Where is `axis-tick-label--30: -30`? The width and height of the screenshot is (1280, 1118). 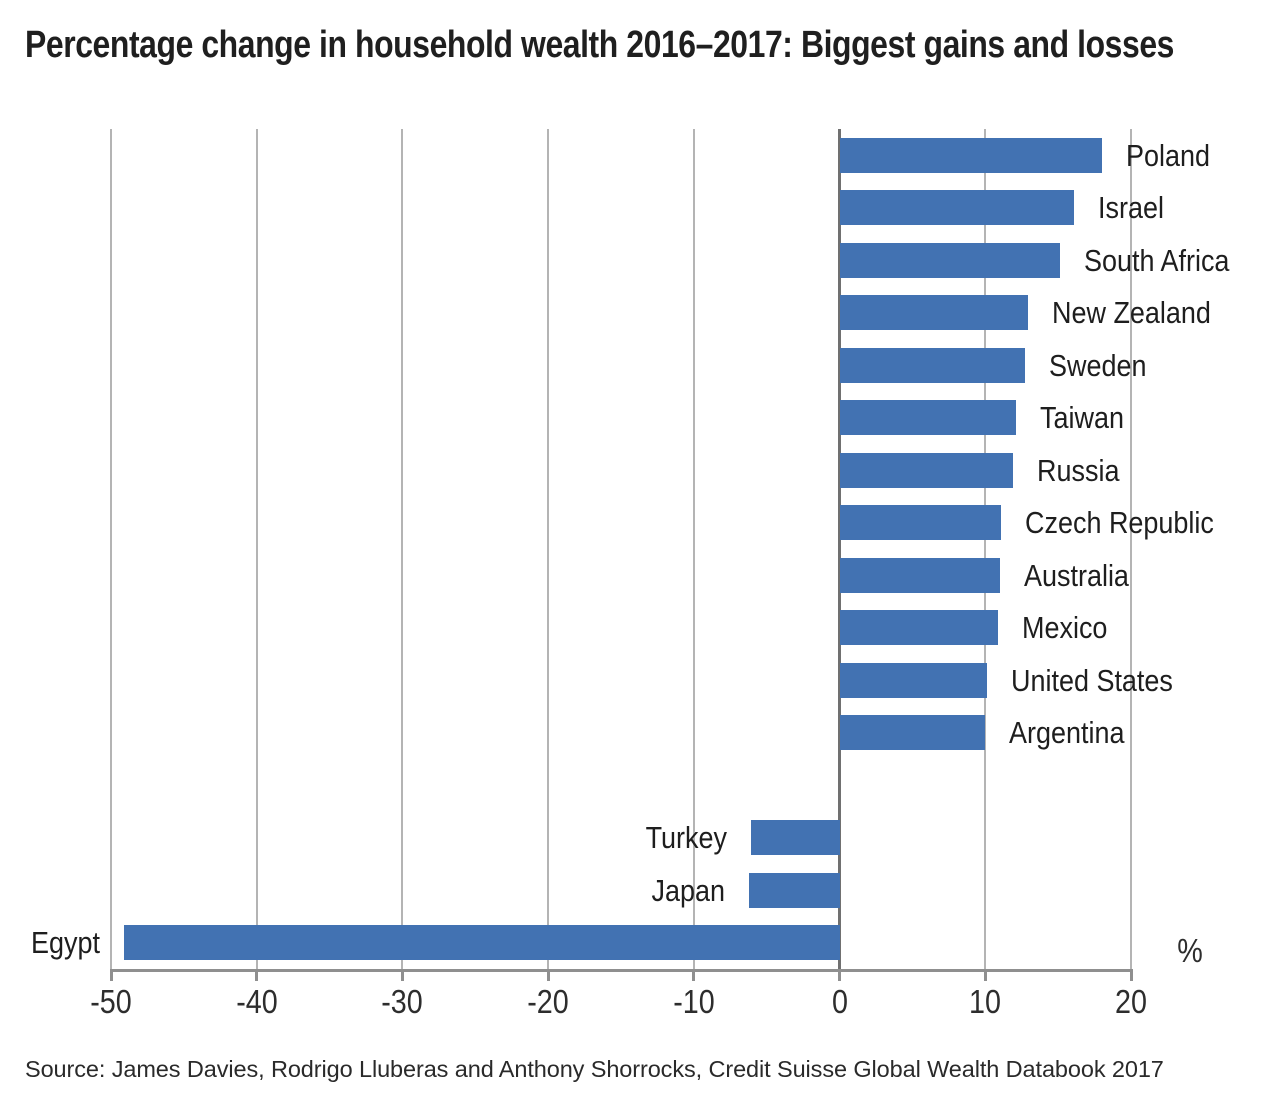
axis-tick-label--30: -30 is located at coordinates (402, 1001).